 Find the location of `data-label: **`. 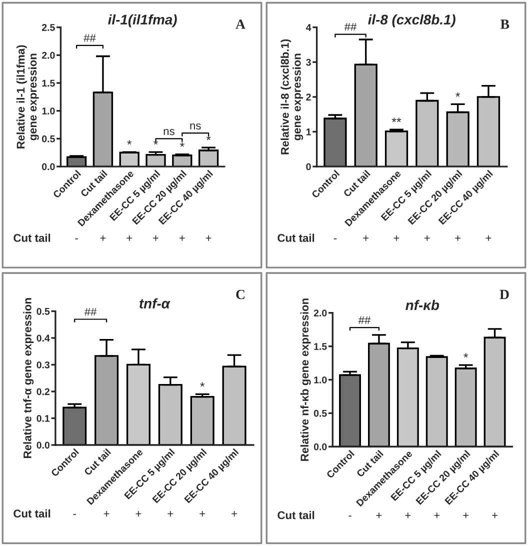

data-label: ** is located at coordinates (397, 120).